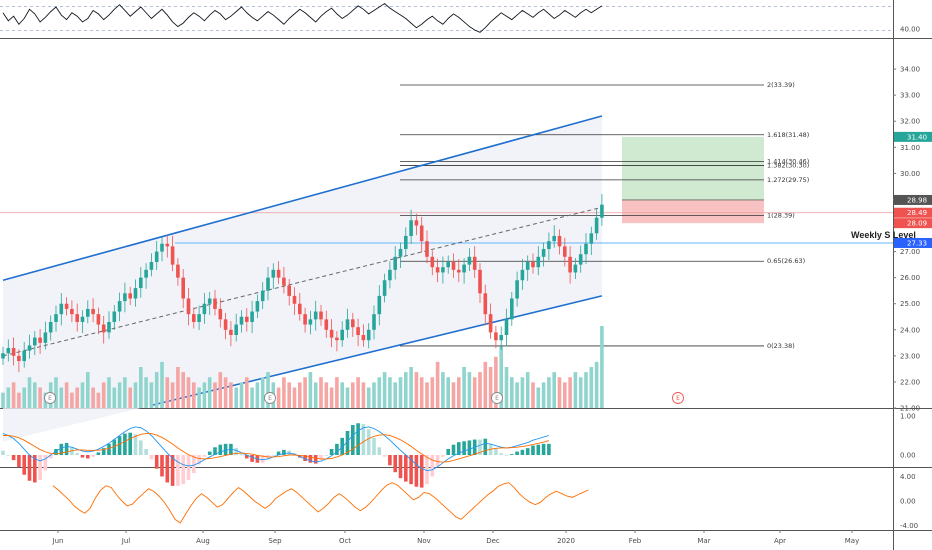 The image size is (932, 550). I want to click on time-tick-label: Jun, so click(58, 541).